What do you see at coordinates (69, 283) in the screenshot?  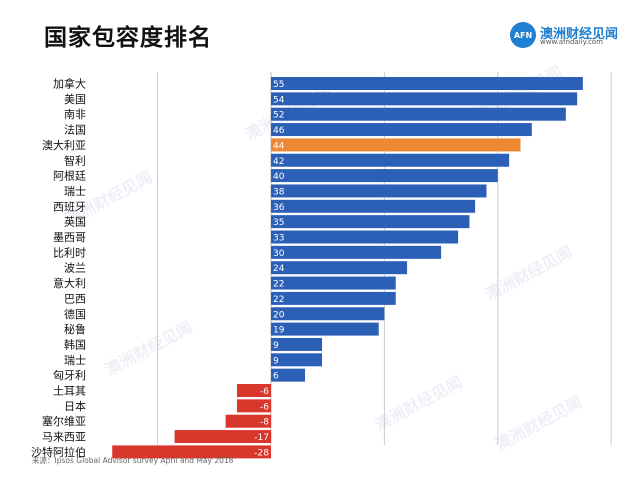 I see `category-label: 意大利` at bounding box center [69, 283].